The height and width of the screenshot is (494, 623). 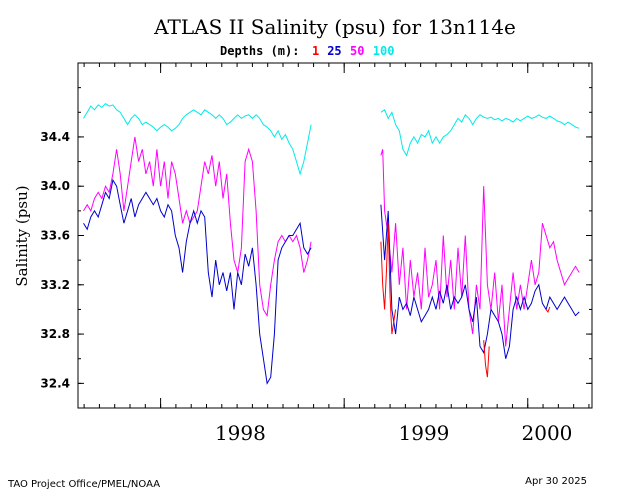 I want to click on legend-entry-1: 1, so click(x=315, y=51).